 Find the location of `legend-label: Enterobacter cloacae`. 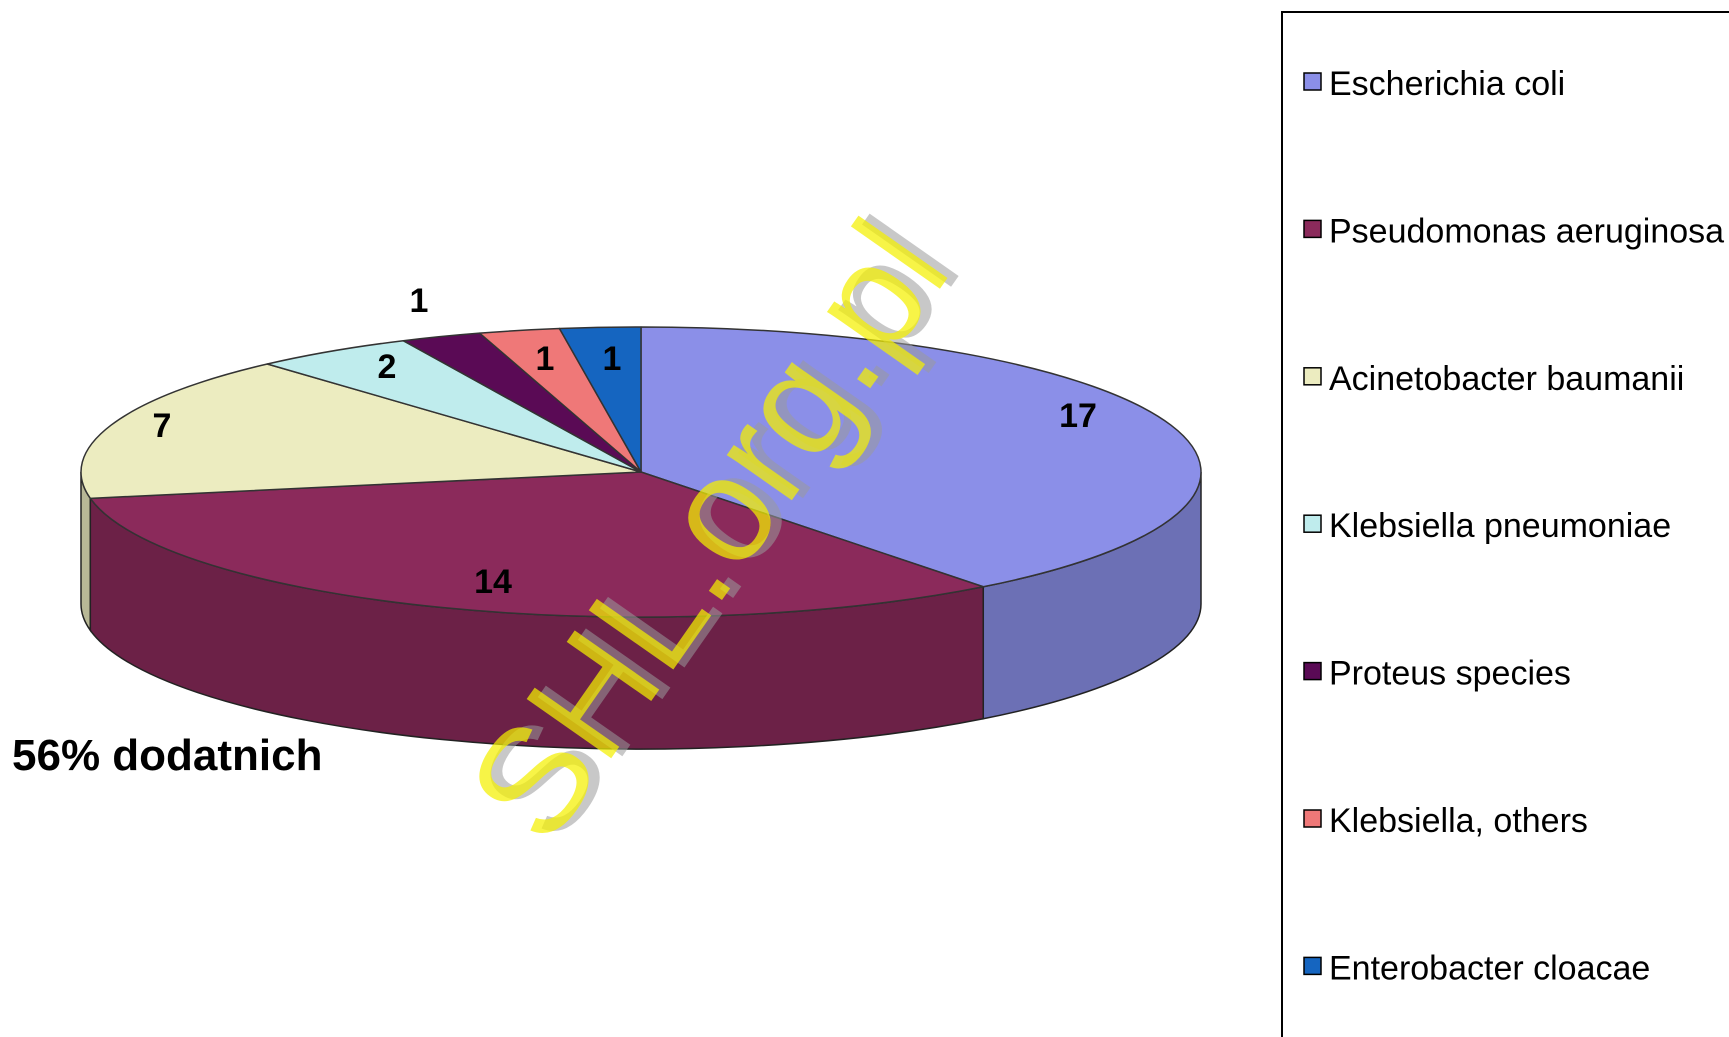

legend-label: Enterobacter cloacae is located at coordinates (1489, 968).